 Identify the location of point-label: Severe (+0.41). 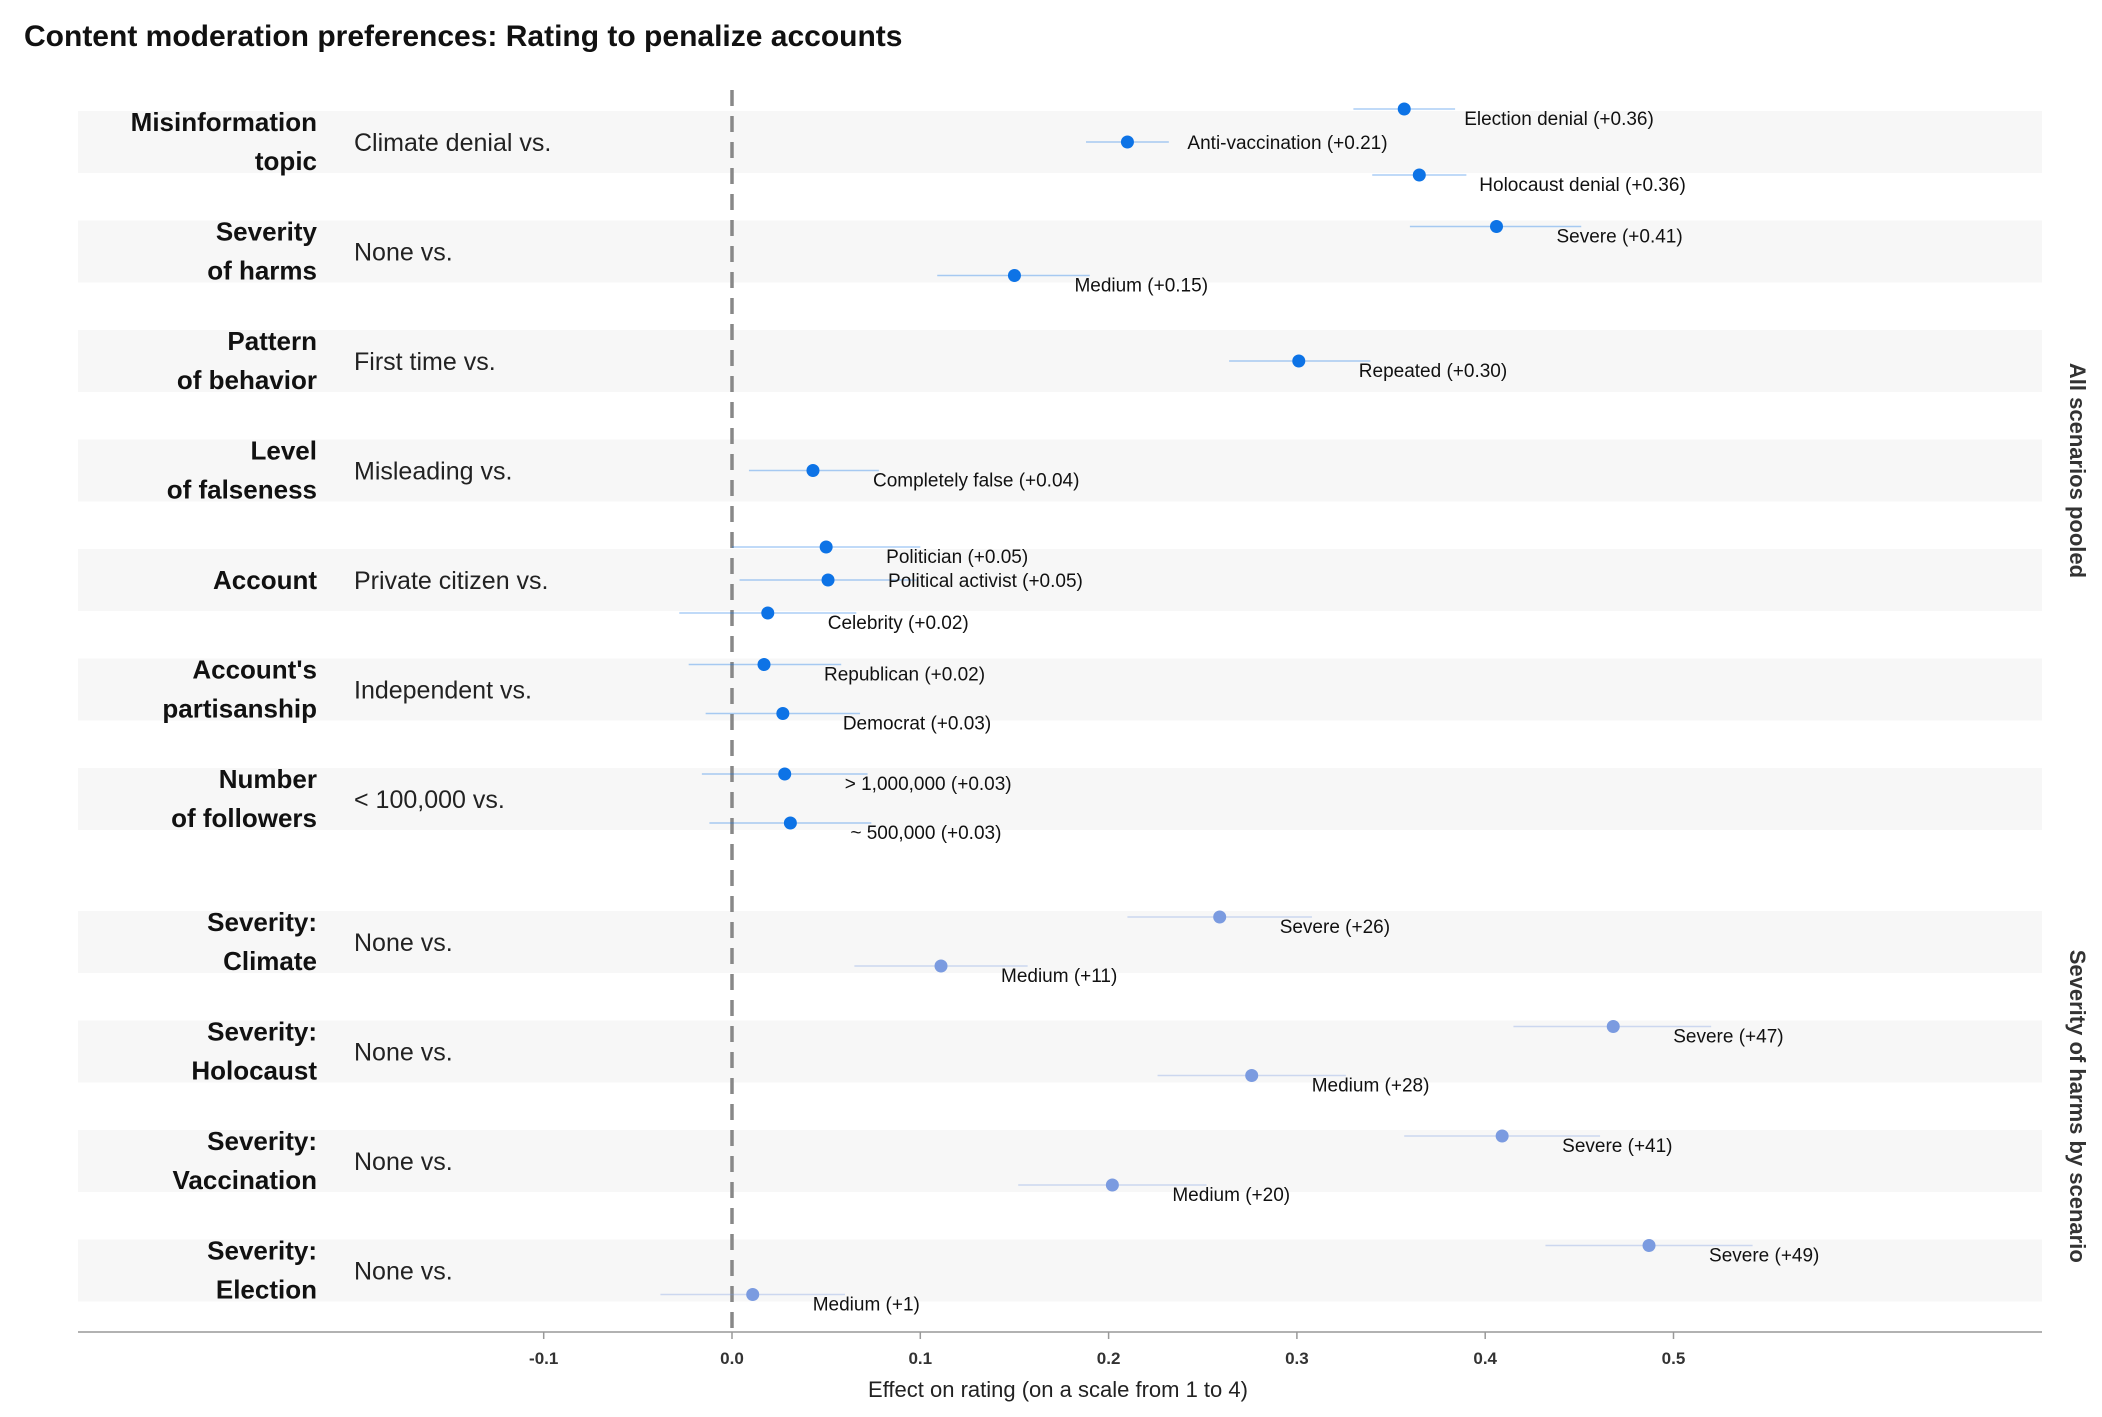
(1619, 237).